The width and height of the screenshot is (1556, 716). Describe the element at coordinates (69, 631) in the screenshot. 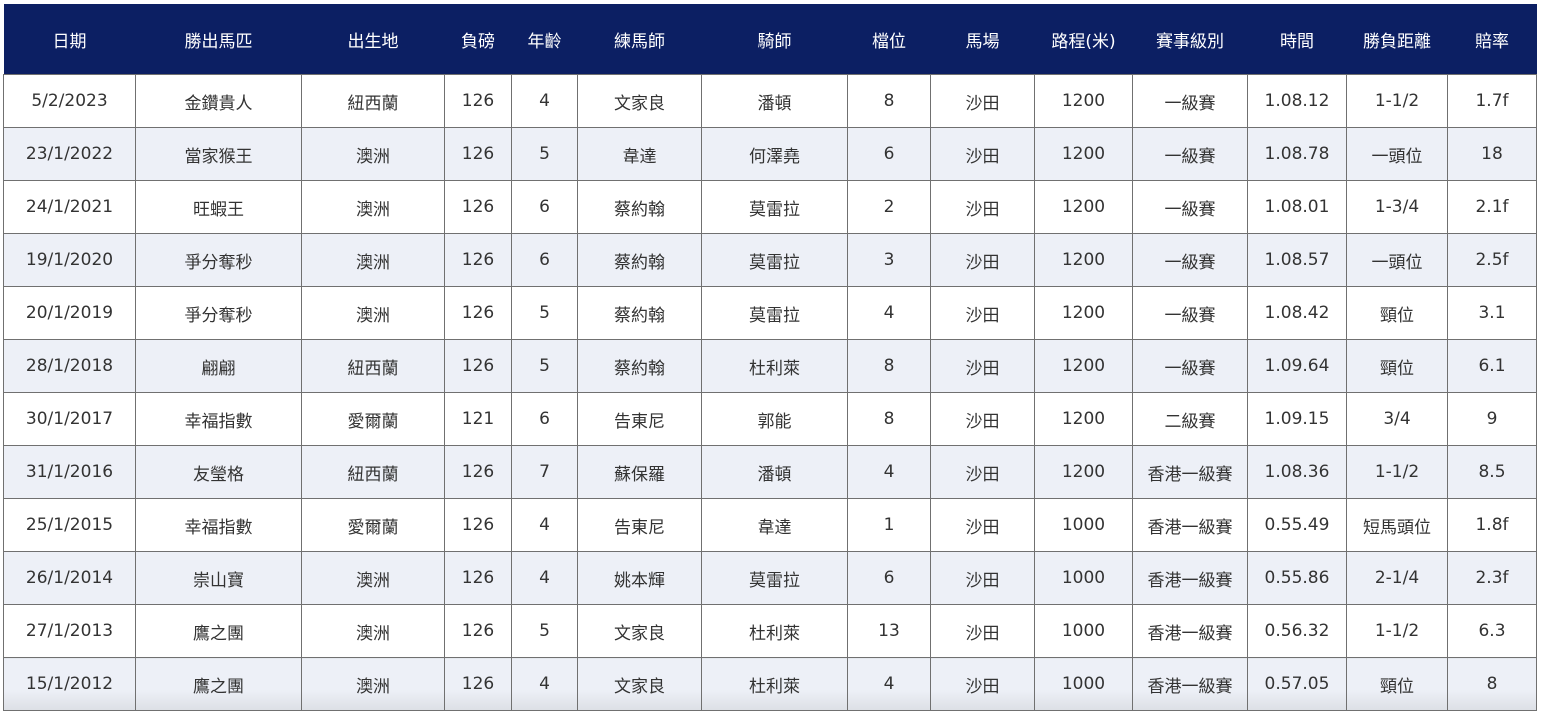

I see `cell-date: 27/1/2013` at that location.